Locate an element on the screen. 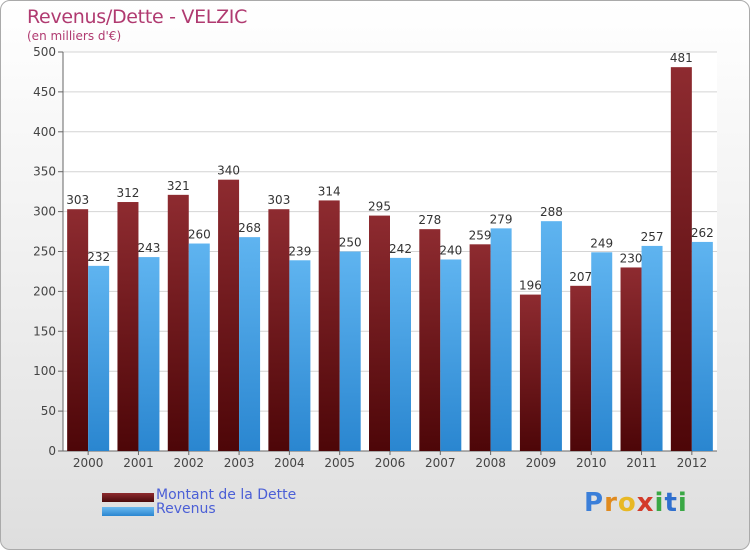 This screenshot has height=550, width=750. data-label-revenue: 243 is located at coordinates (149, 248).